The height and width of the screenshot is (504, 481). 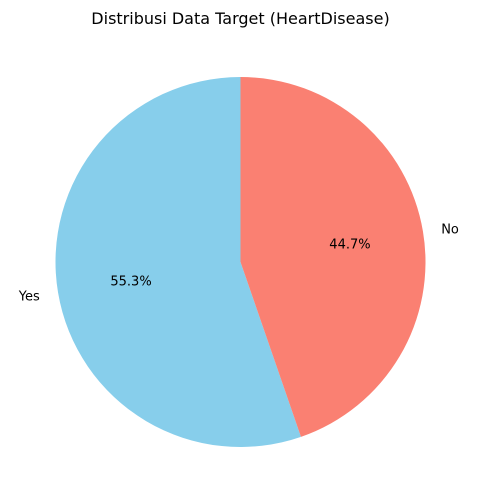 What do you see at coordinates (240, 18) in the screenshot?
I see `chart-title: Distribusi Data Target (HeartDisease)` at bounding box center [240, 18].